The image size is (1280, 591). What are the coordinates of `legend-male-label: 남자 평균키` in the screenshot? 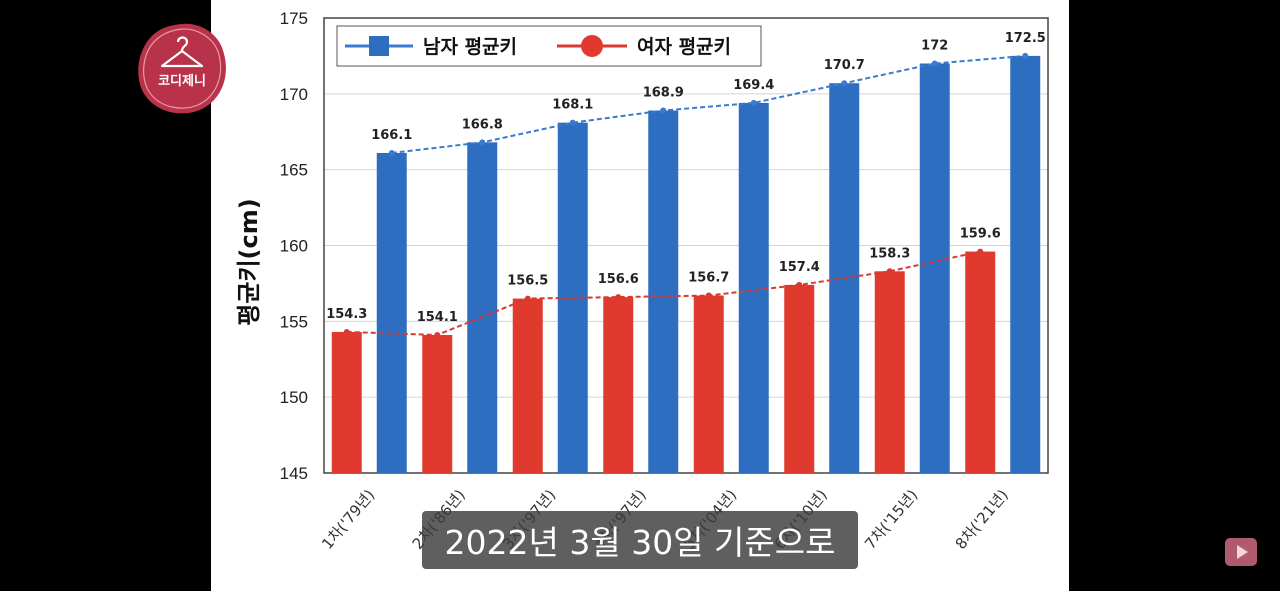 It's located at (470, 47).